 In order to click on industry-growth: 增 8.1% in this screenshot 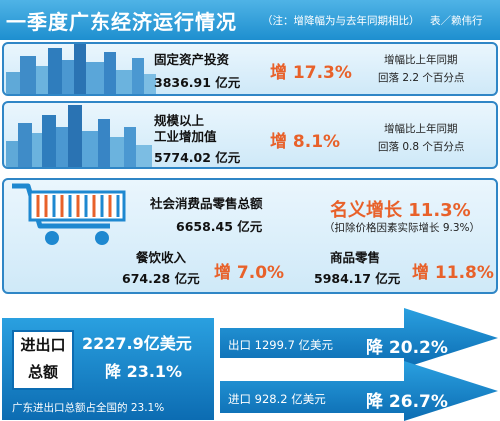, I will do `click(305, 142)`.